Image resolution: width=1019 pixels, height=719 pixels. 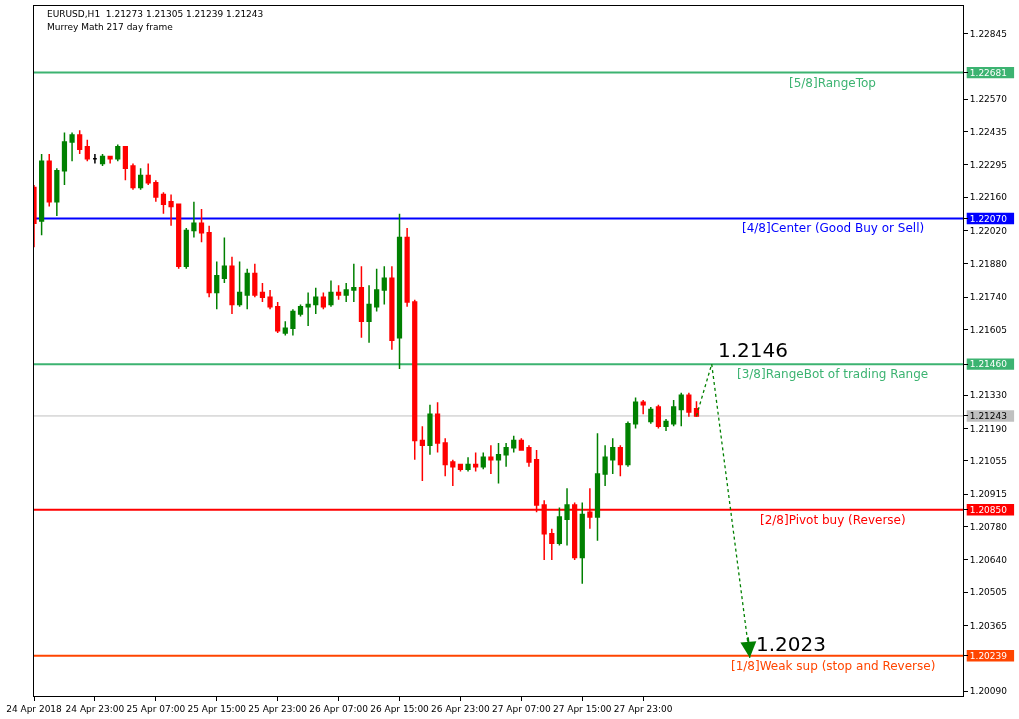 What do you see at coordinates (988, 592) in the screenshot?
I see `y-tick-label: 1.20505` at bounding box center [988, 592].